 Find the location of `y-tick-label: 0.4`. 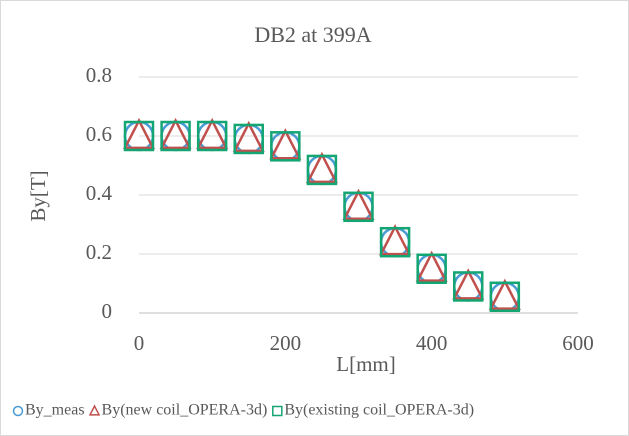

y-tick-label: 0.4 is located at coordinates (99, 193).